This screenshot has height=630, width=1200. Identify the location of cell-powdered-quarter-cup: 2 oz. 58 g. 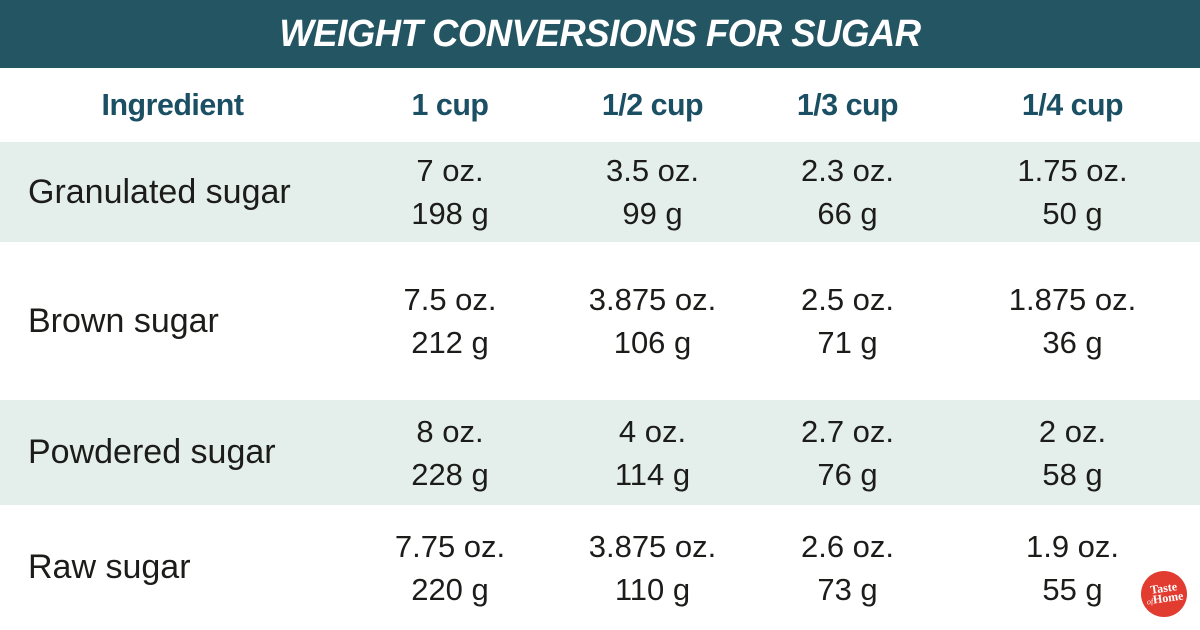
(1072, 452).